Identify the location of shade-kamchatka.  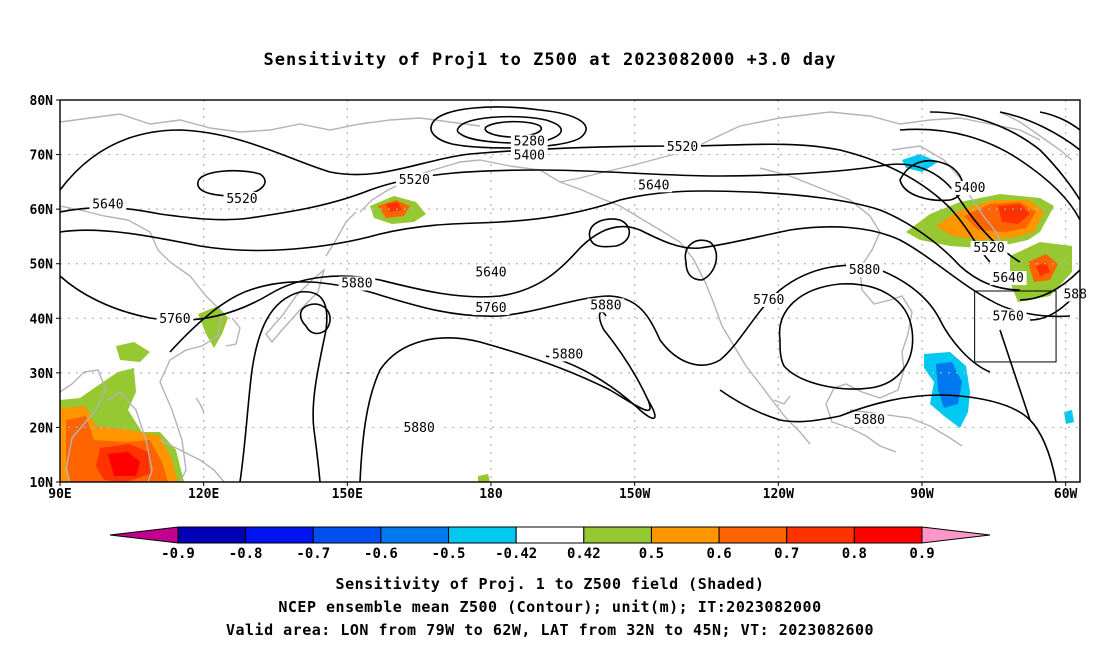
(398, 210).